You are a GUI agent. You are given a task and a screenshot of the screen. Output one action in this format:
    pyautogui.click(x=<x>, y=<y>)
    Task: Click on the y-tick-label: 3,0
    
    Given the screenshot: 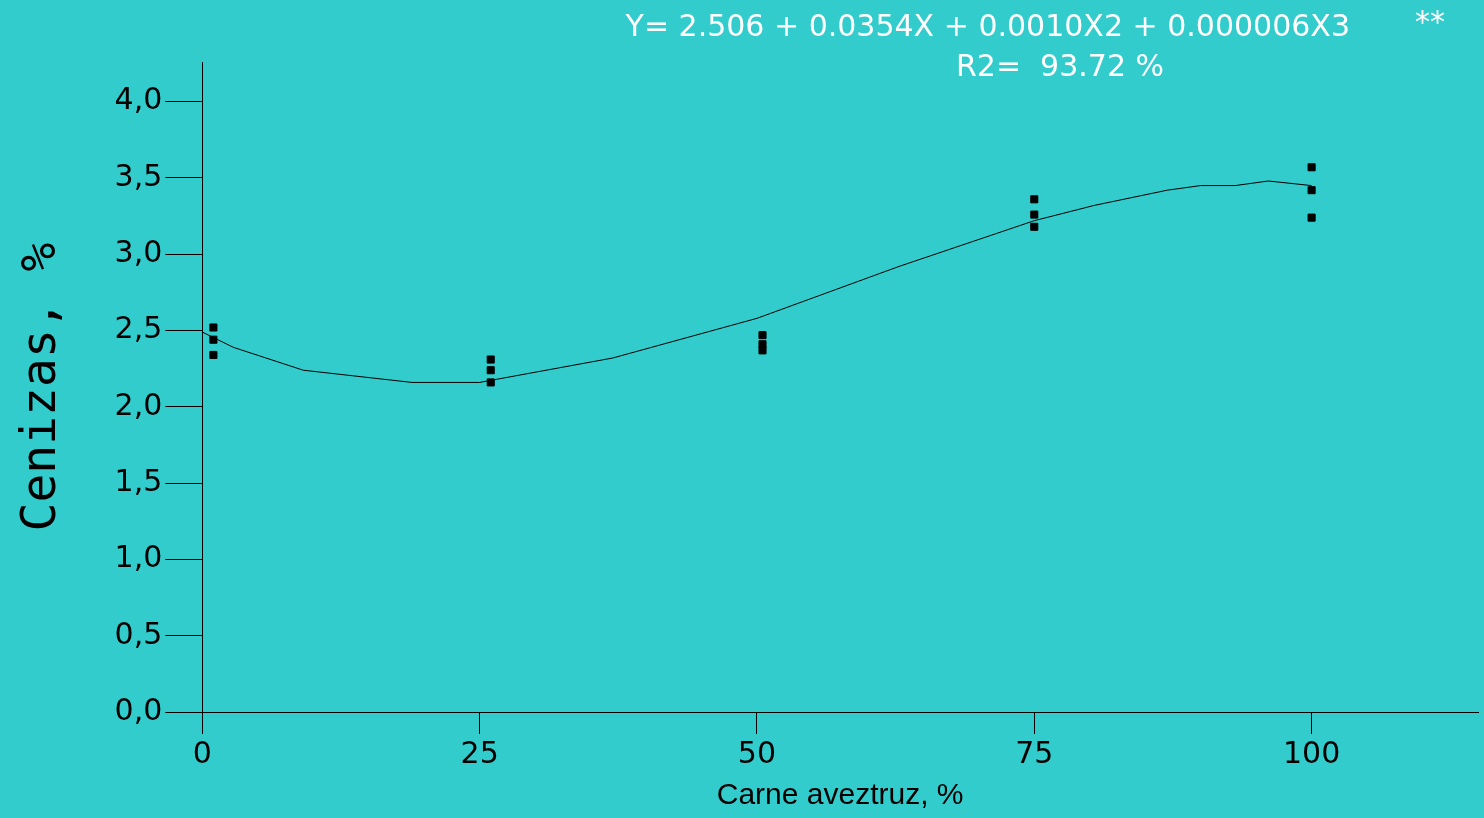 What is the action you would take?
    pyautogui.click(x=138, y=252)
    